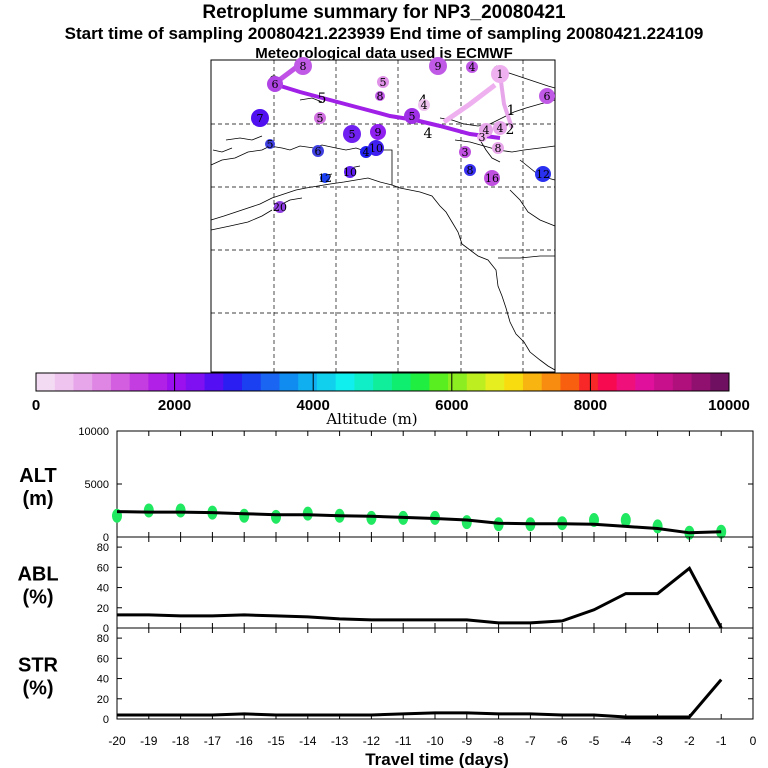 This screenshot has width=768, height=768. I want to click on x-tick-label: -5, so click(594, 741).